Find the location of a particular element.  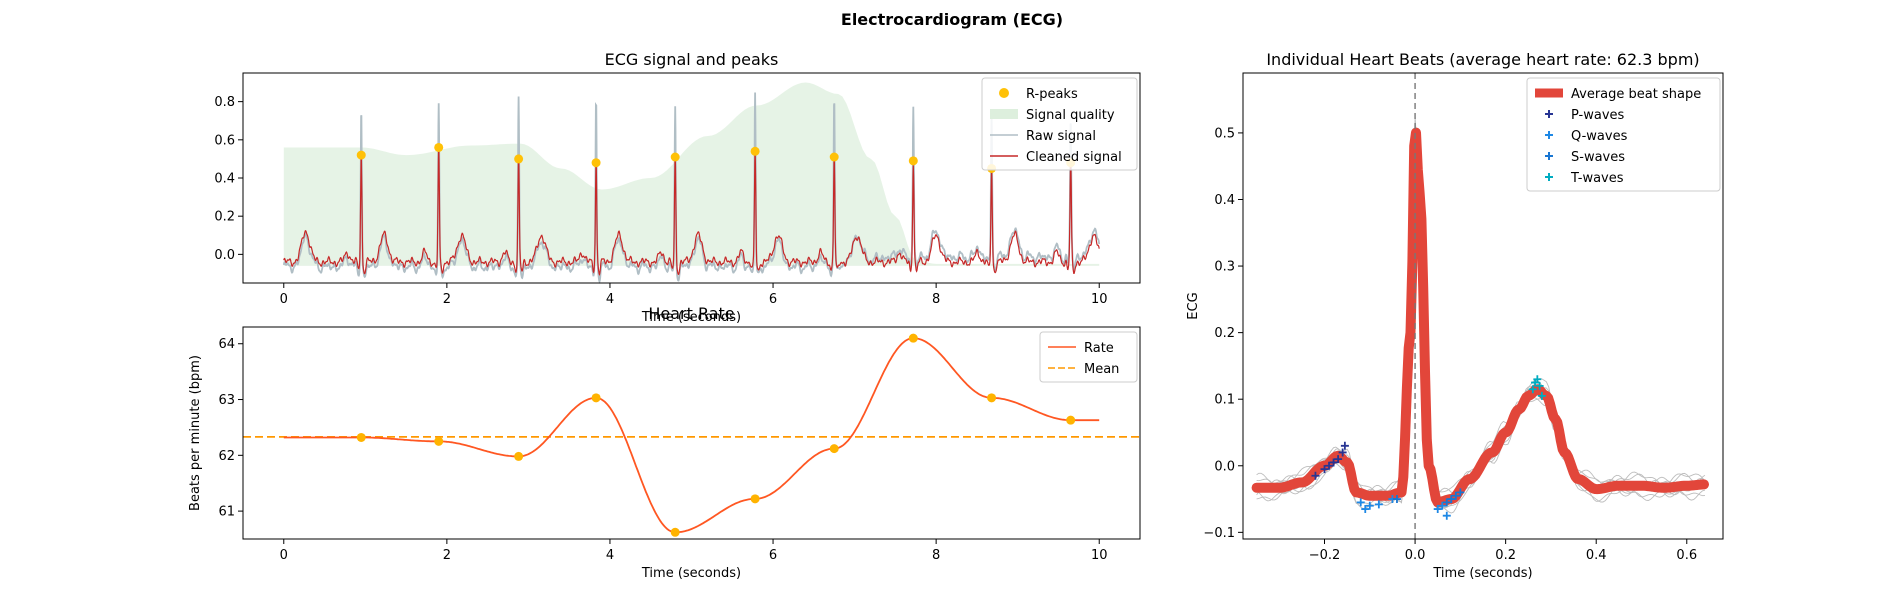

y-tick-label: 0.0 is located at coordinates (1224, 466).